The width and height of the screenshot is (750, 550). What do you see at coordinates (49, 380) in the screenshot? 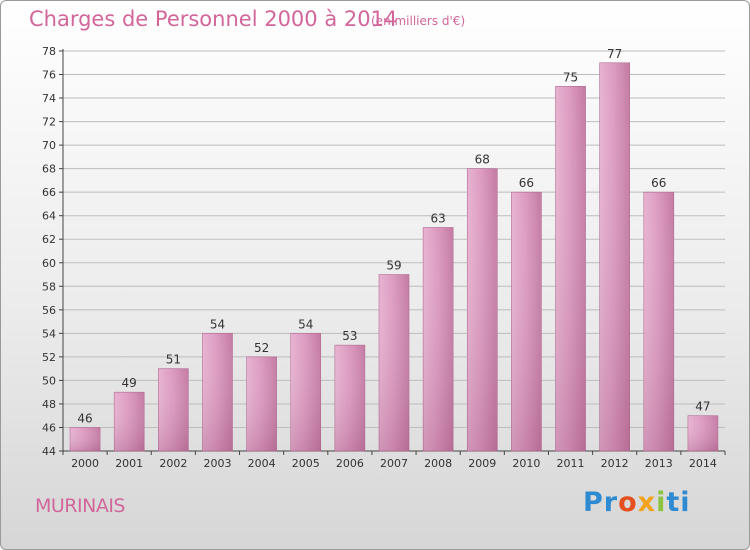
I see `y-tick-label: 50` at bounding box center [49, 380].